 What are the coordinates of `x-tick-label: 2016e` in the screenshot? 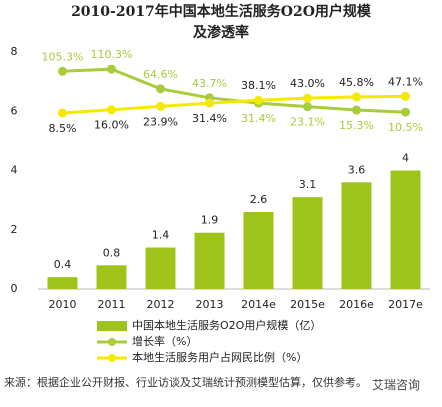 It's located at (356, 304).